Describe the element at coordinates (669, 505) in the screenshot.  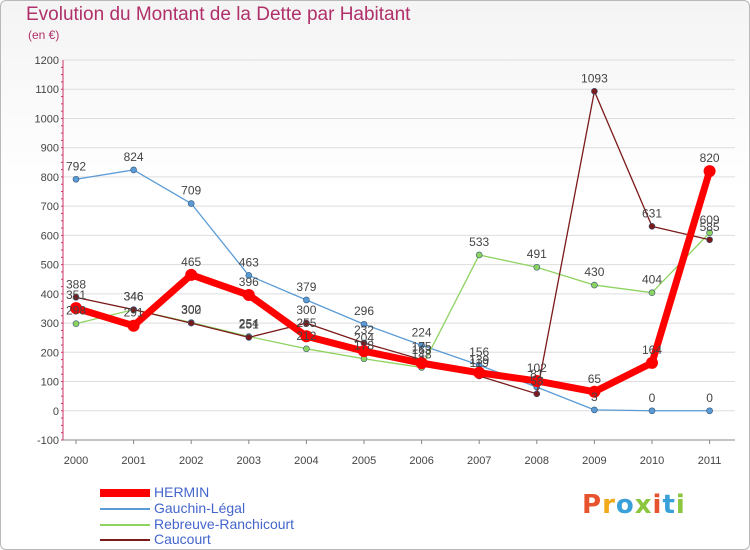
I see `logo-letter: t` at that location.